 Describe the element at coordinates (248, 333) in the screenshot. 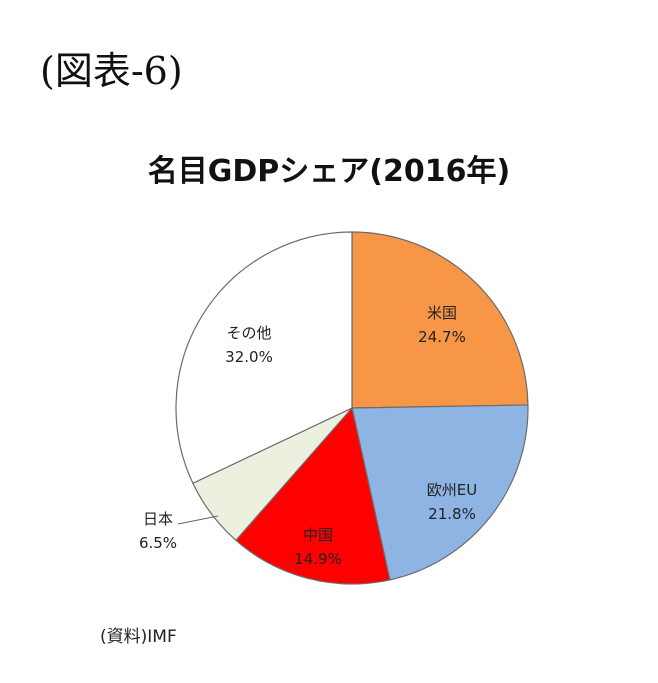

I see `slice-name-other: その他` at that location.